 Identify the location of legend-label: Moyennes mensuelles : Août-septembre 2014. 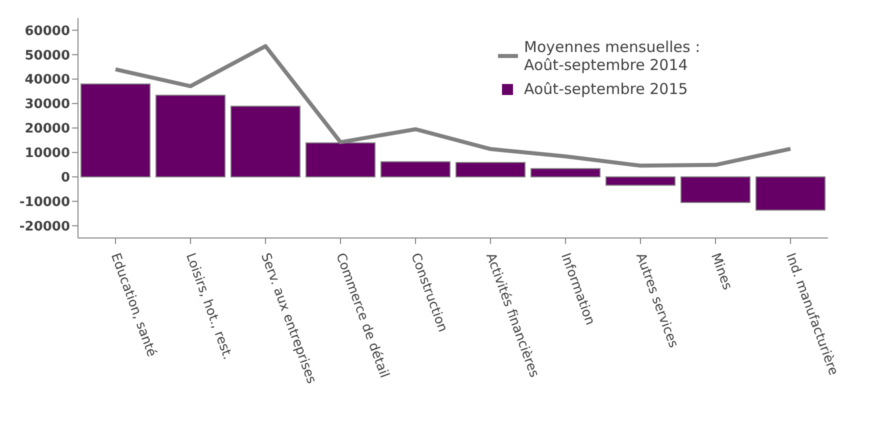
(613, 56).